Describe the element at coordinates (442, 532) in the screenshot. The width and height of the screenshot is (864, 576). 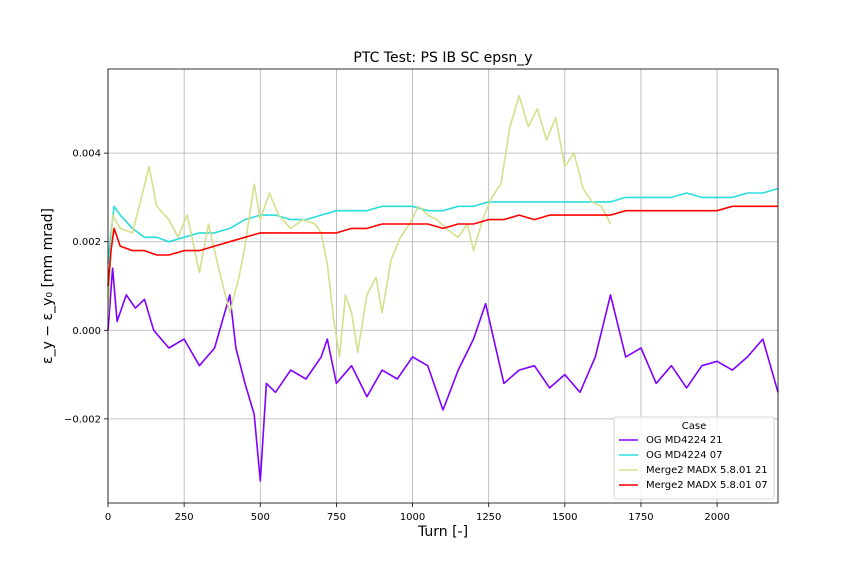
I see `x-axis-title: Turn [-]` at that location.